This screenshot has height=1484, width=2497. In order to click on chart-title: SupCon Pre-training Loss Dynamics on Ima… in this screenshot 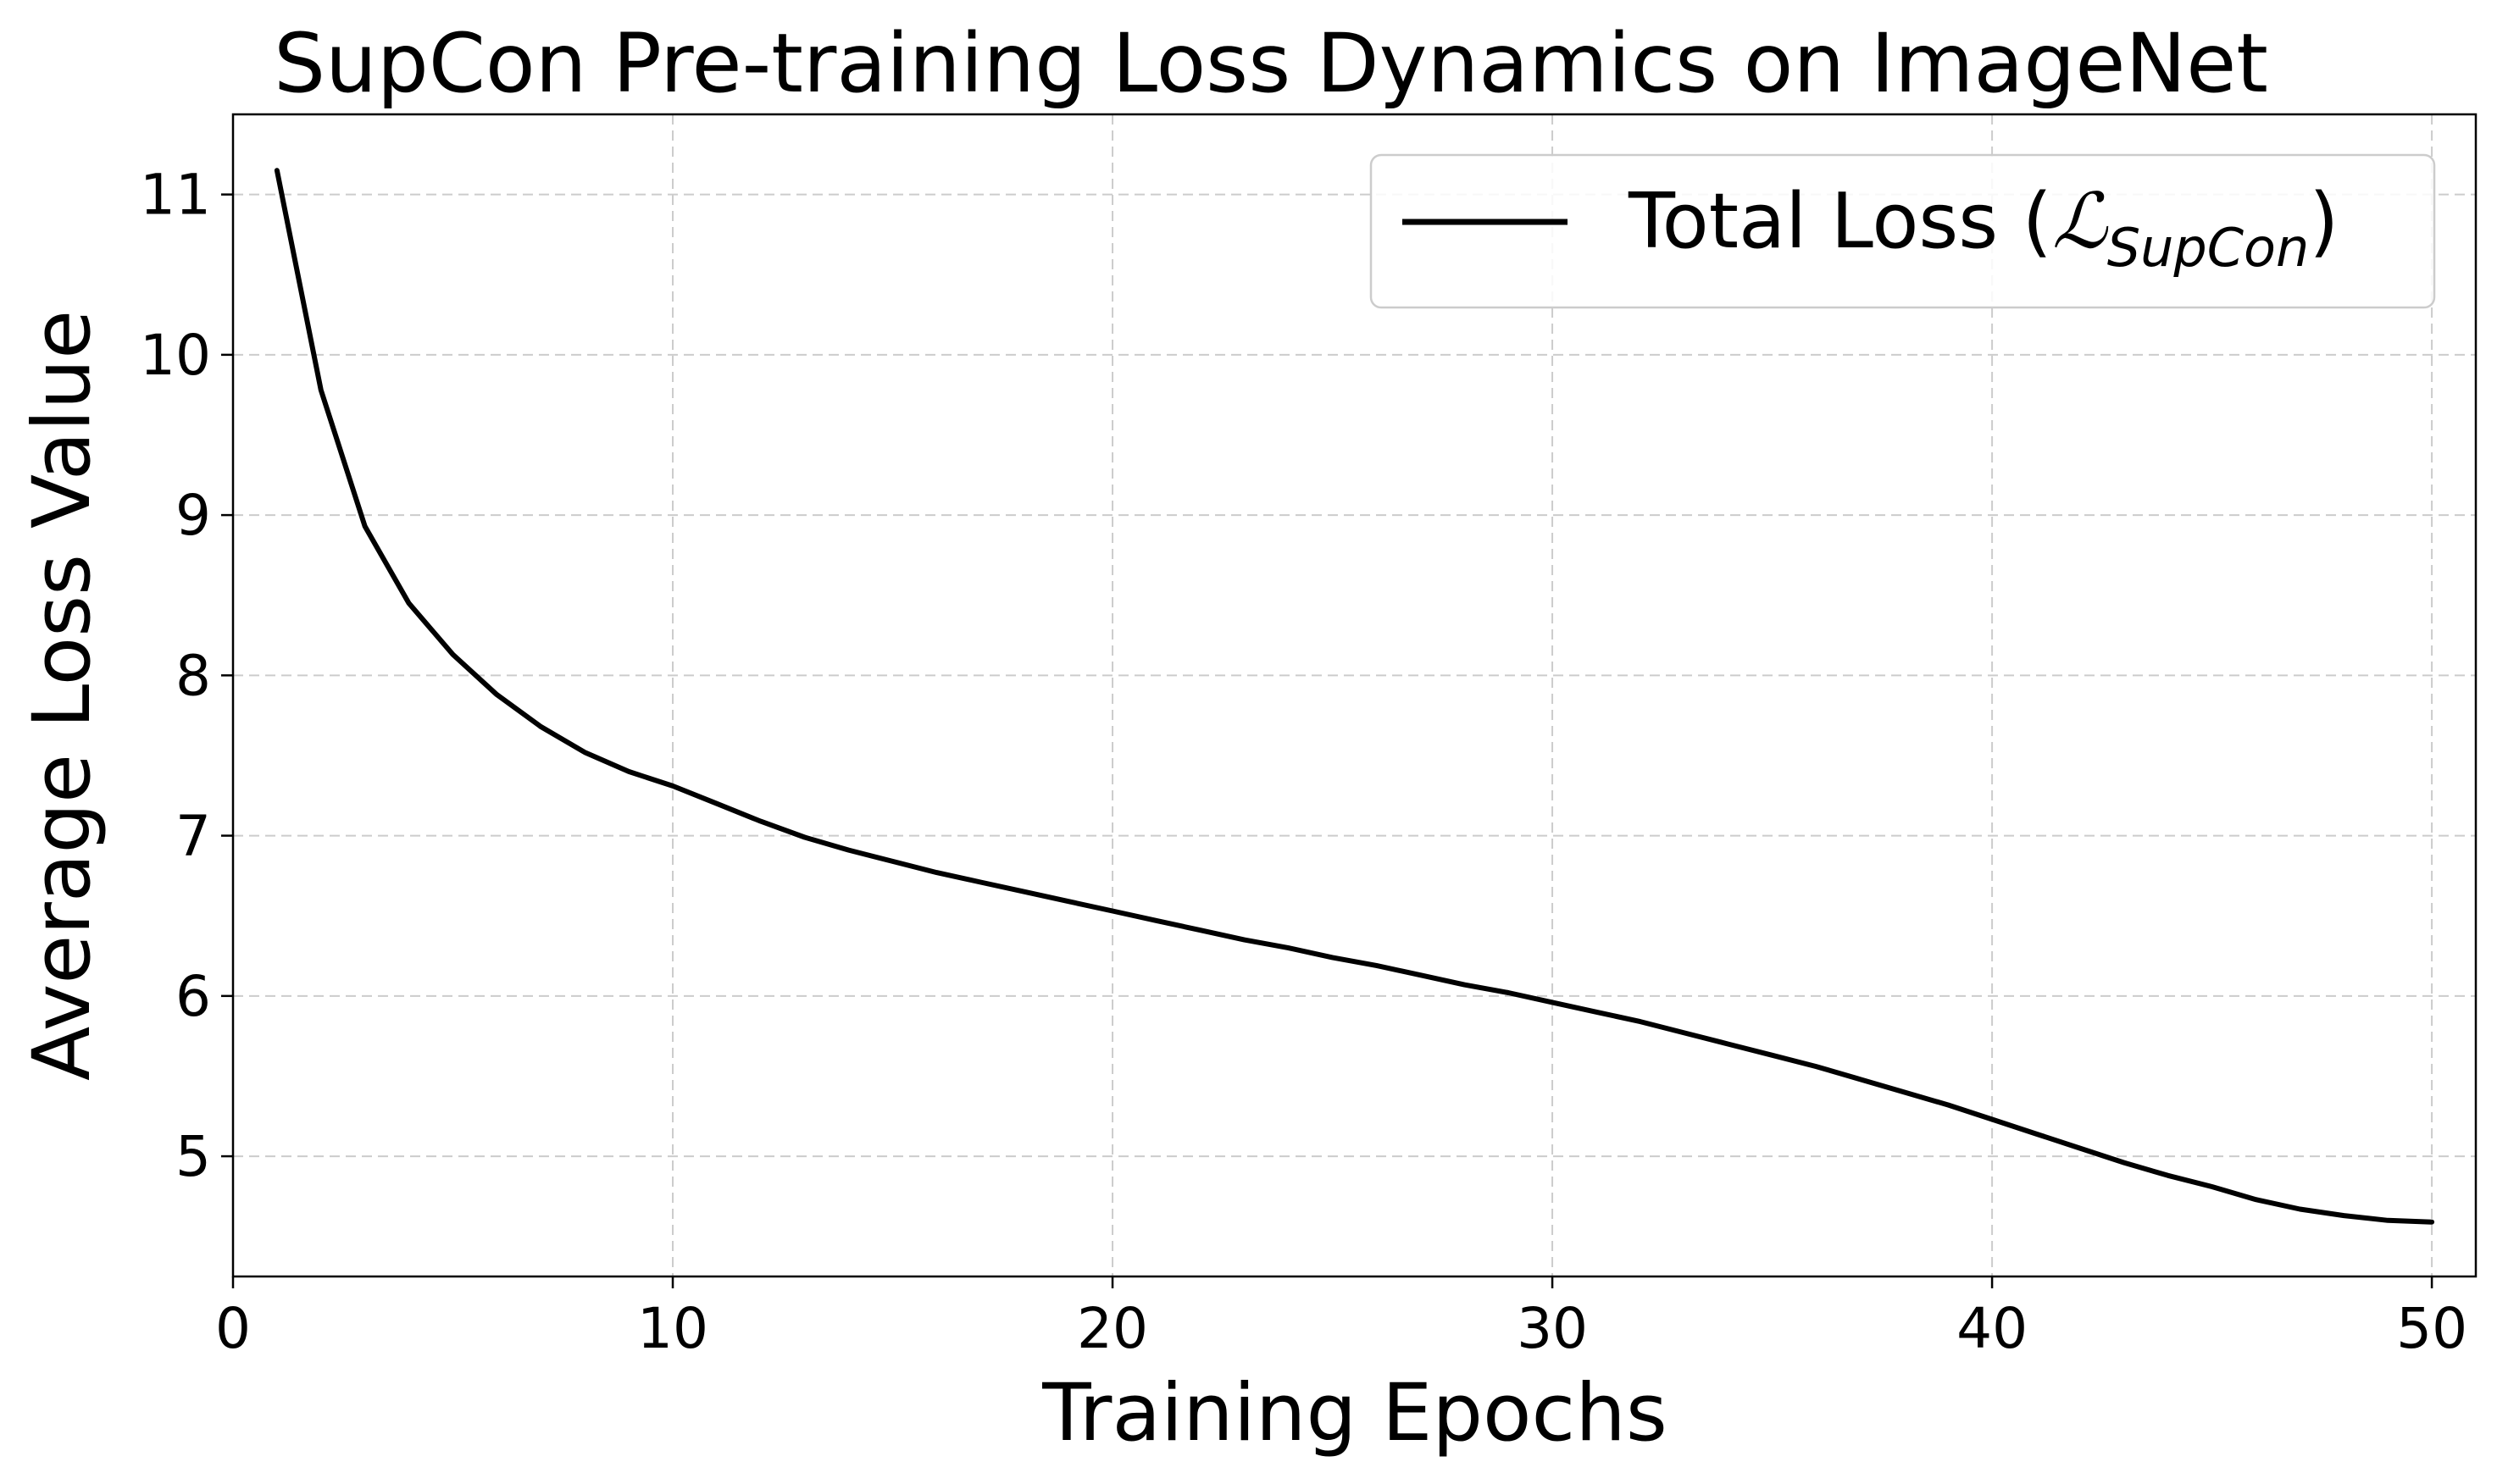, I will do `click(1271, 63)`.